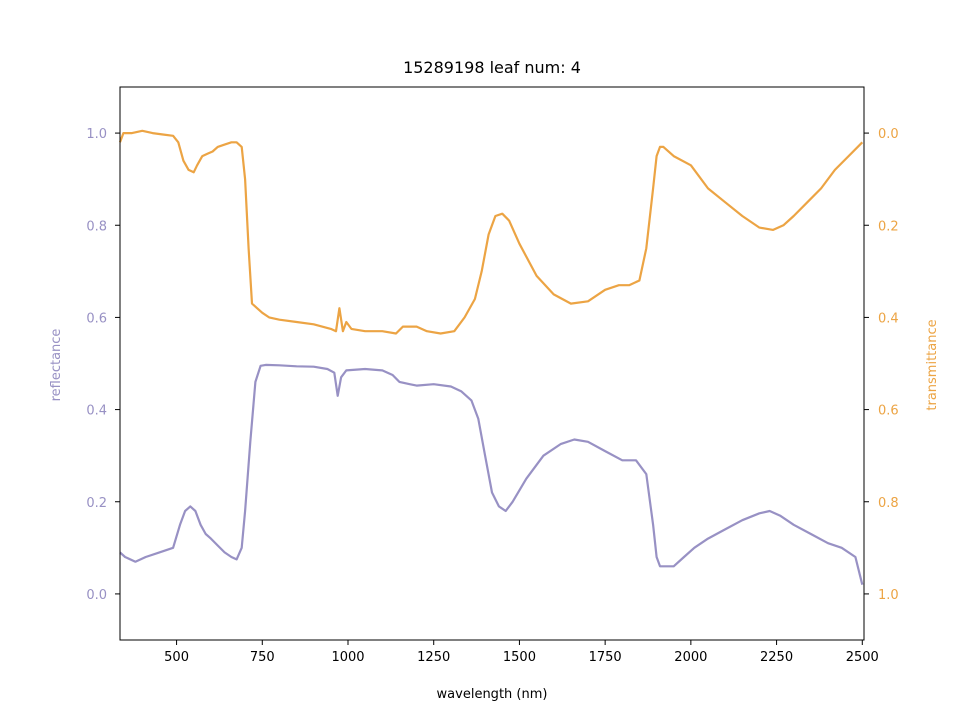  Describe the element at coordinates (888, 411) in the screenshot. I see `right-y-tick-label: 0.6` at that location.